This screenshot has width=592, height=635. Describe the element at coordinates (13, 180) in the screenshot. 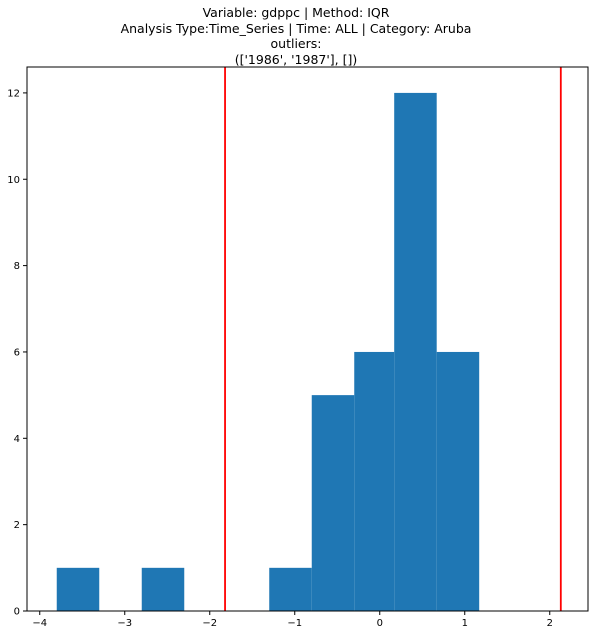

I see `y-tick-label: 10` at that location.